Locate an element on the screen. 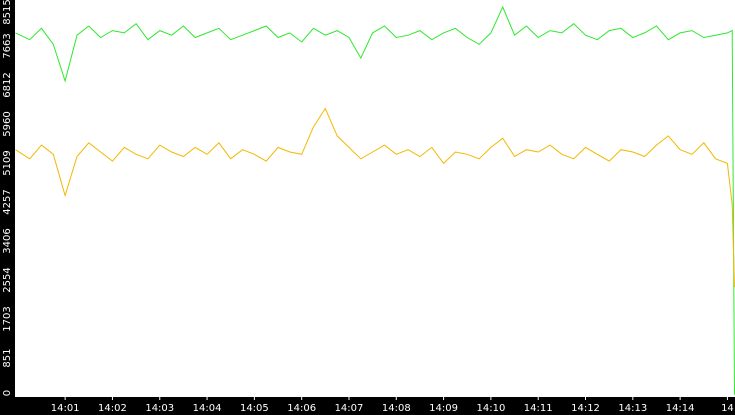 The width and height of the screenshot is (735, 415). y-tick-label: 1703 is located at coordinates (7, 318).